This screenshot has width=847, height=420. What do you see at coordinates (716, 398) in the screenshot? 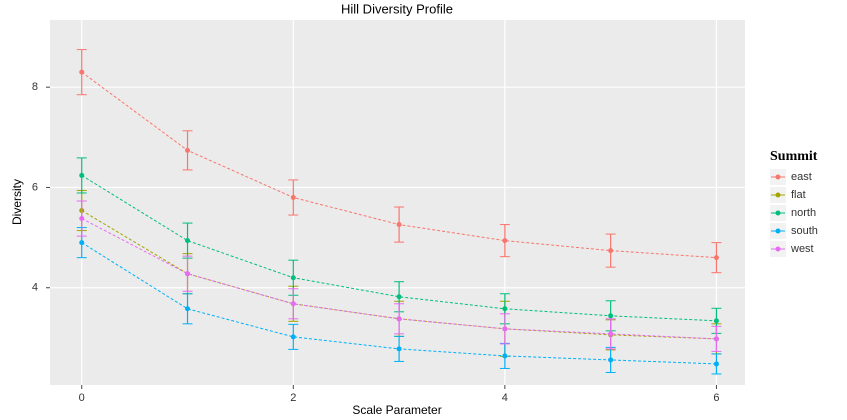
I see `x-tick-label: 6` at bounding box center [716, 398].